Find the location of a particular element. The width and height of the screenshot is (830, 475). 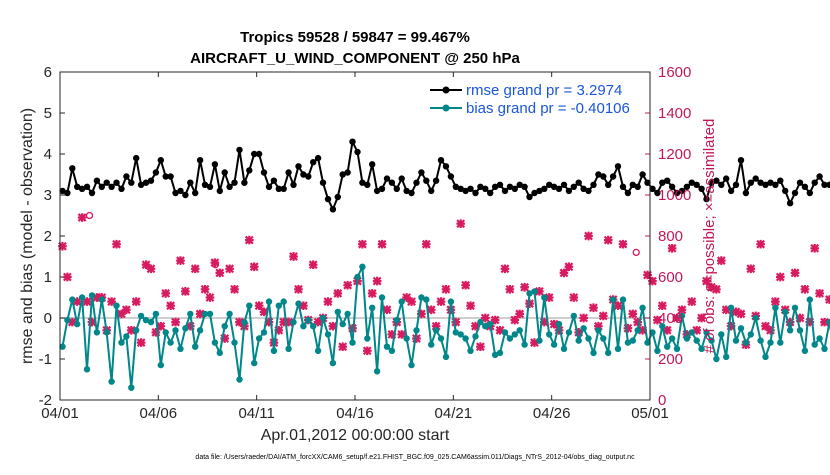

x-tick-label-1: 04/06 is located at coordinates (159, 413).